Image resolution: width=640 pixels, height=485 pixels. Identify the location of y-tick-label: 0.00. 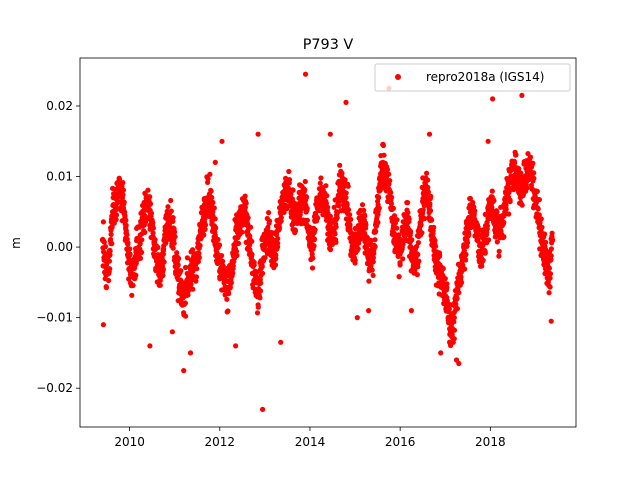
(59, 247).